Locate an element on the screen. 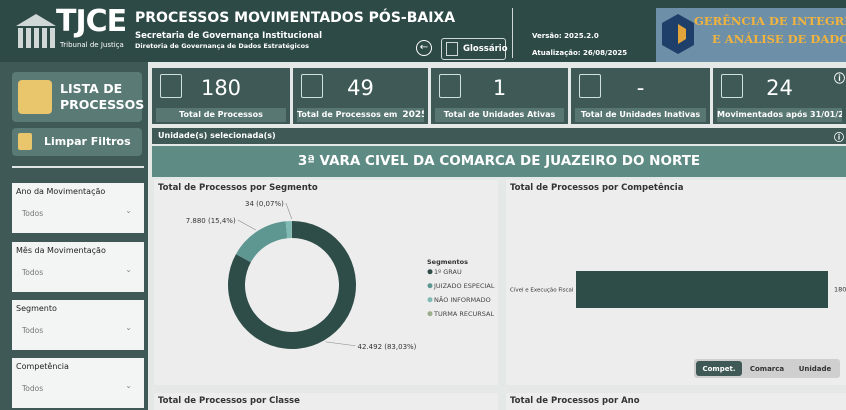  brand-icon is located at coordinates (678, 34).